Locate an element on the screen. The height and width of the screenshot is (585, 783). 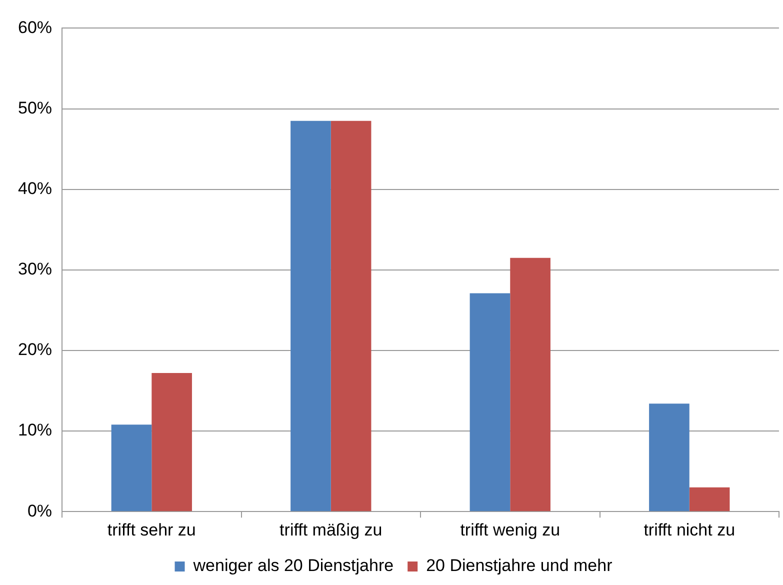
x-tick-label: trifft sehr zu is located at coordinates (151, 530).